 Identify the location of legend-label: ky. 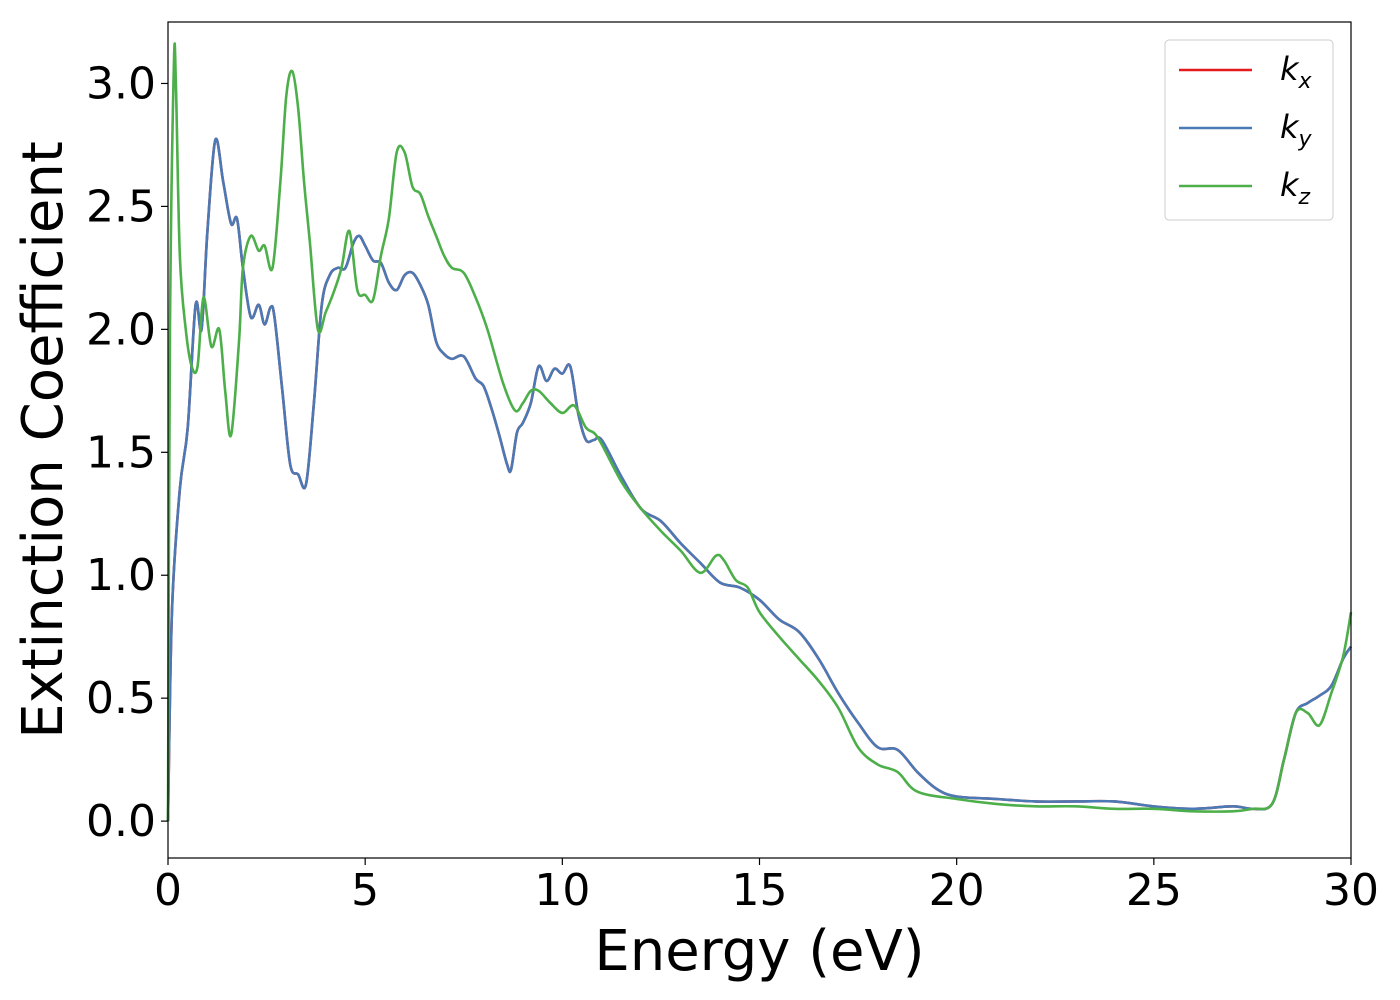
(1296, 130).